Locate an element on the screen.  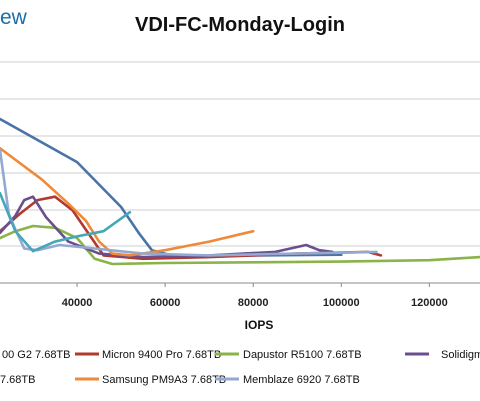
x-tick-label: 80000 is located at coordinates (253, 303).